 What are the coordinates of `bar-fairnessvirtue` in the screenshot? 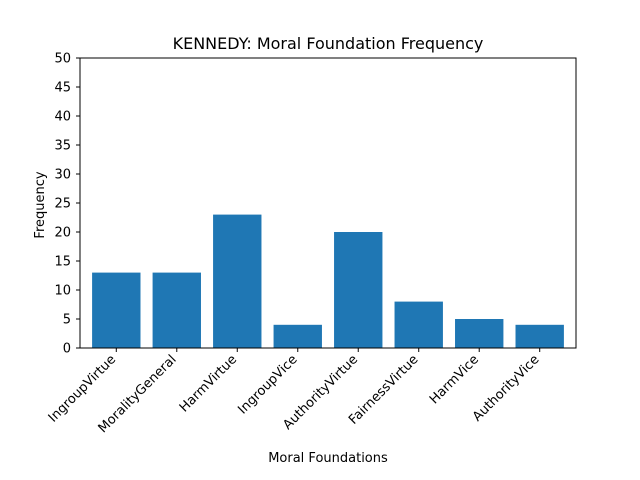 It's located at (418, 324).